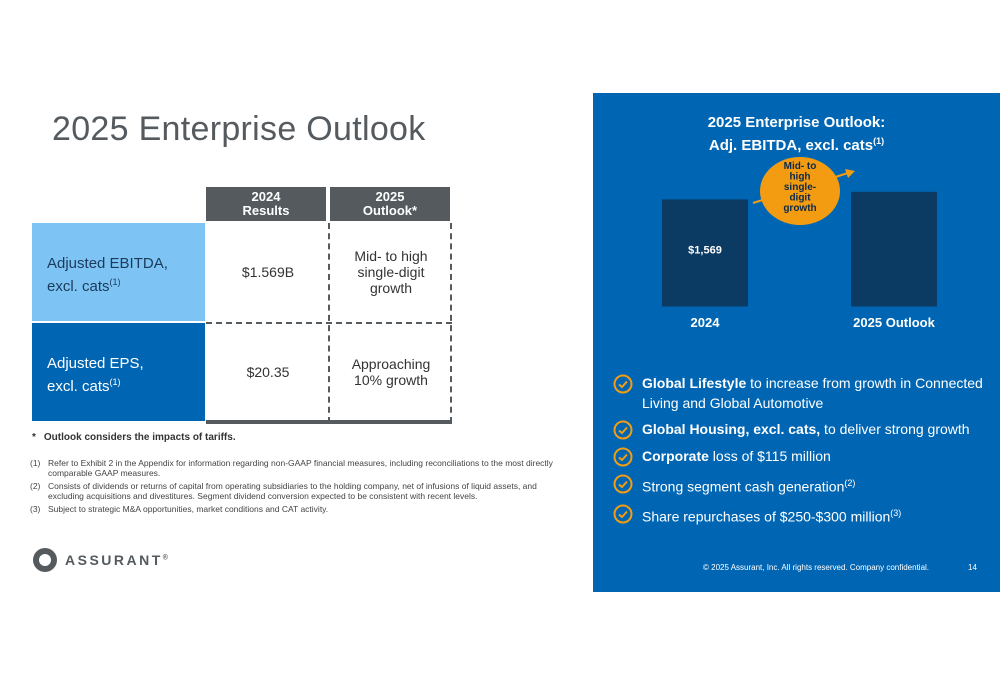  What do you see at coordinates (803, 485) in the screenshot?
I see `bullet-cash-generation: Strong segment cash generation(2)` at bounding box center [803, 485].